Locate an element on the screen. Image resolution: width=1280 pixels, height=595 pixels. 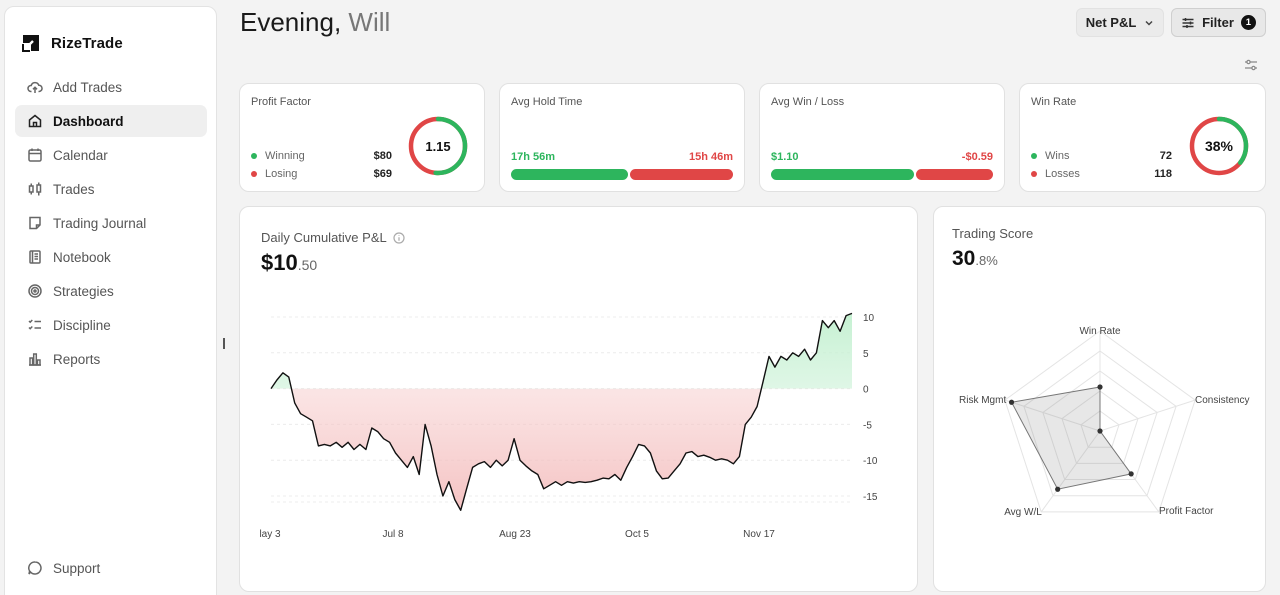
wins-label: Wins is located at coordinates (1057, 156).